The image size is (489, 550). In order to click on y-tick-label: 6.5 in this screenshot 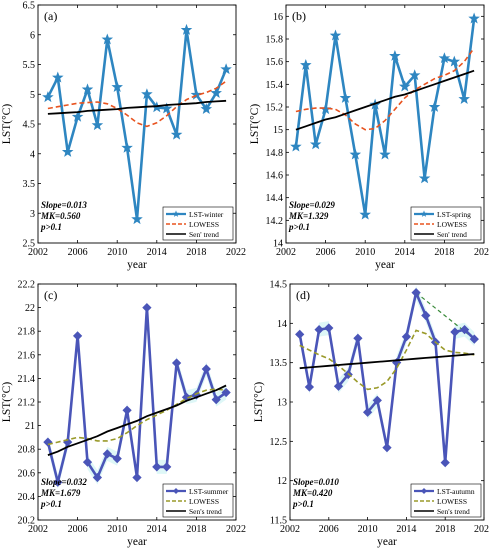, I will do `click(29, 6)`.